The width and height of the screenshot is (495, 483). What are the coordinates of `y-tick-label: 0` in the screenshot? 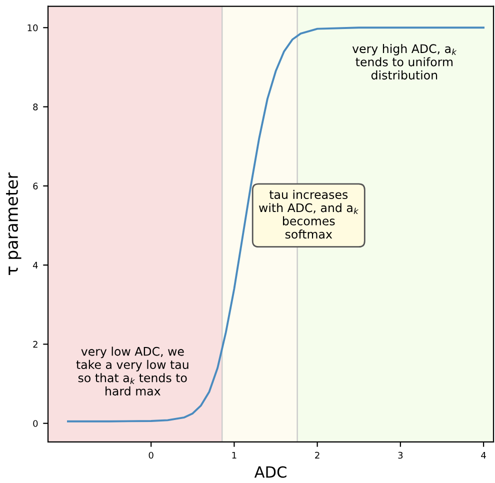 It's located at (35, 423).